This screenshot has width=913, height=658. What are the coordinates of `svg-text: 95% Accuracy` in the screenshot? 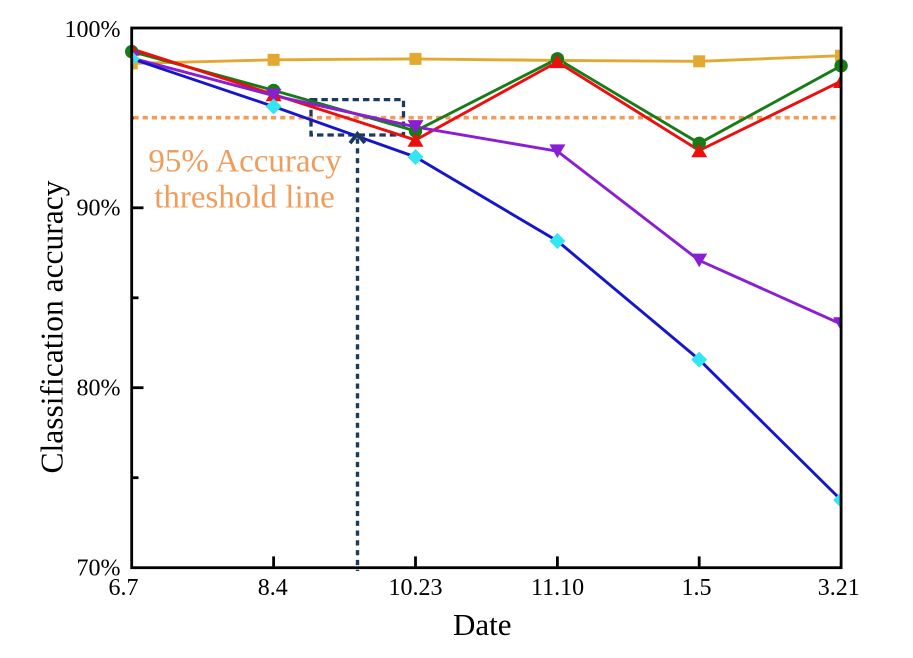 It's located at (245, 161).